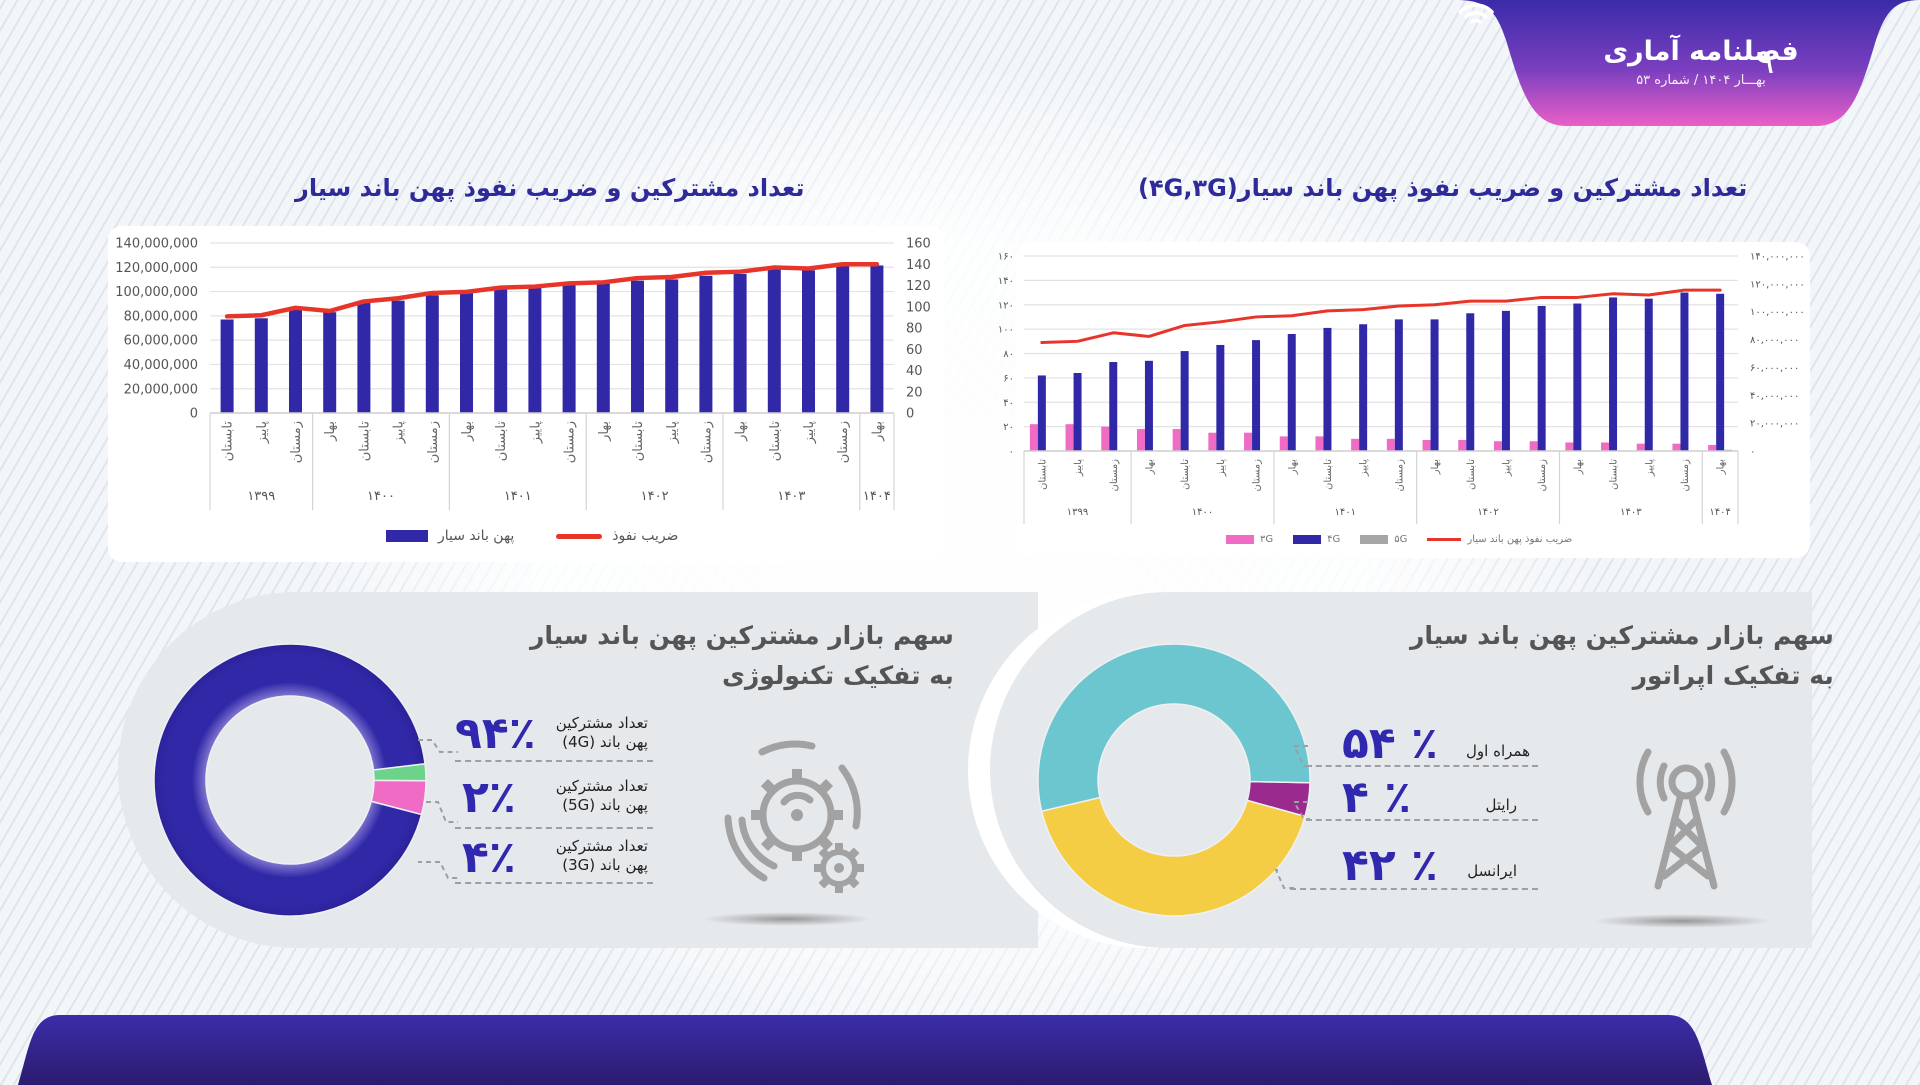  What do you see at coordinates (1487, 512) in the screenshot?
I see `year-group-label: ۱۴۰۲` at bounding box center [1487, 512].